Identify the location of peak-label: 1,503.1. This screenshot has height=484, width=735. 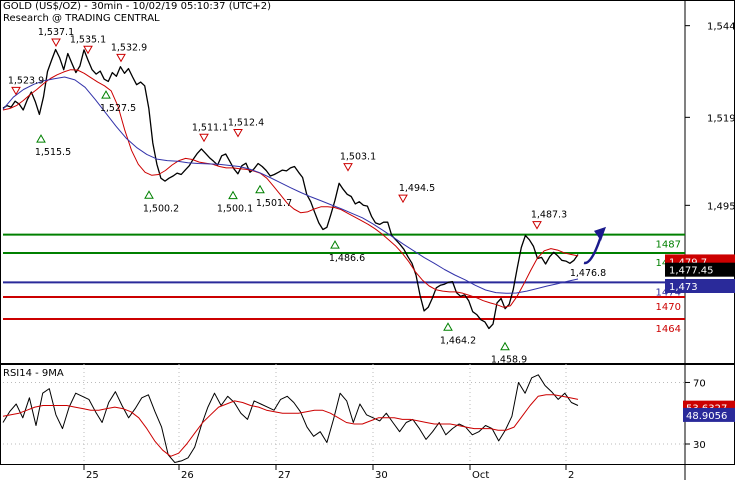
(358, 157).